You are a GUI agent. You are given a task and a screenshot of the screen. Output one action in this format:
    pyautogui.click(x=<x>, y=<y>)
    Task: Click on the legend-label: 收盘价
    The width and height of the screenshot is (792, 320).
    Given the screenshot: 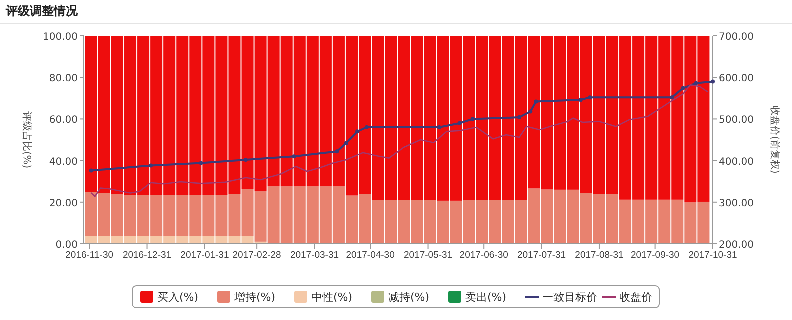 What is the action you would take?
    pyautogui.click(x=636, y=297)
    